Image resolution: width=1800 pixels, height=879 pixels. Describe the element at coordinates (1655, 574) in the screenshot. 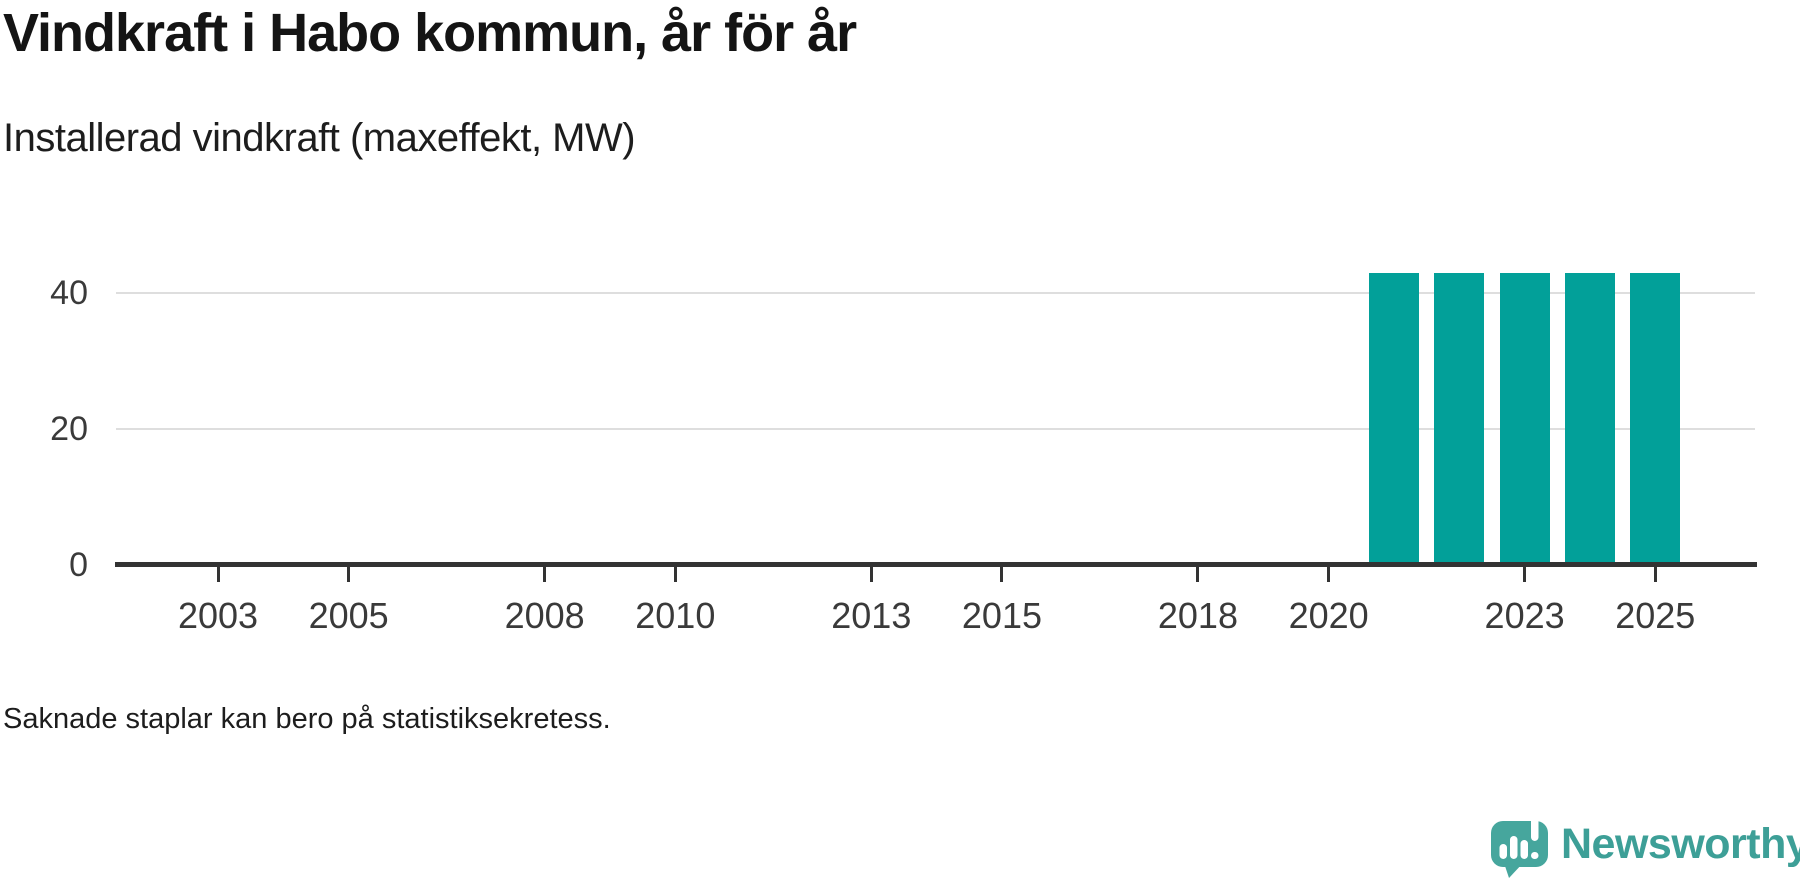

I see `x-axis-tick-2025` at that location.